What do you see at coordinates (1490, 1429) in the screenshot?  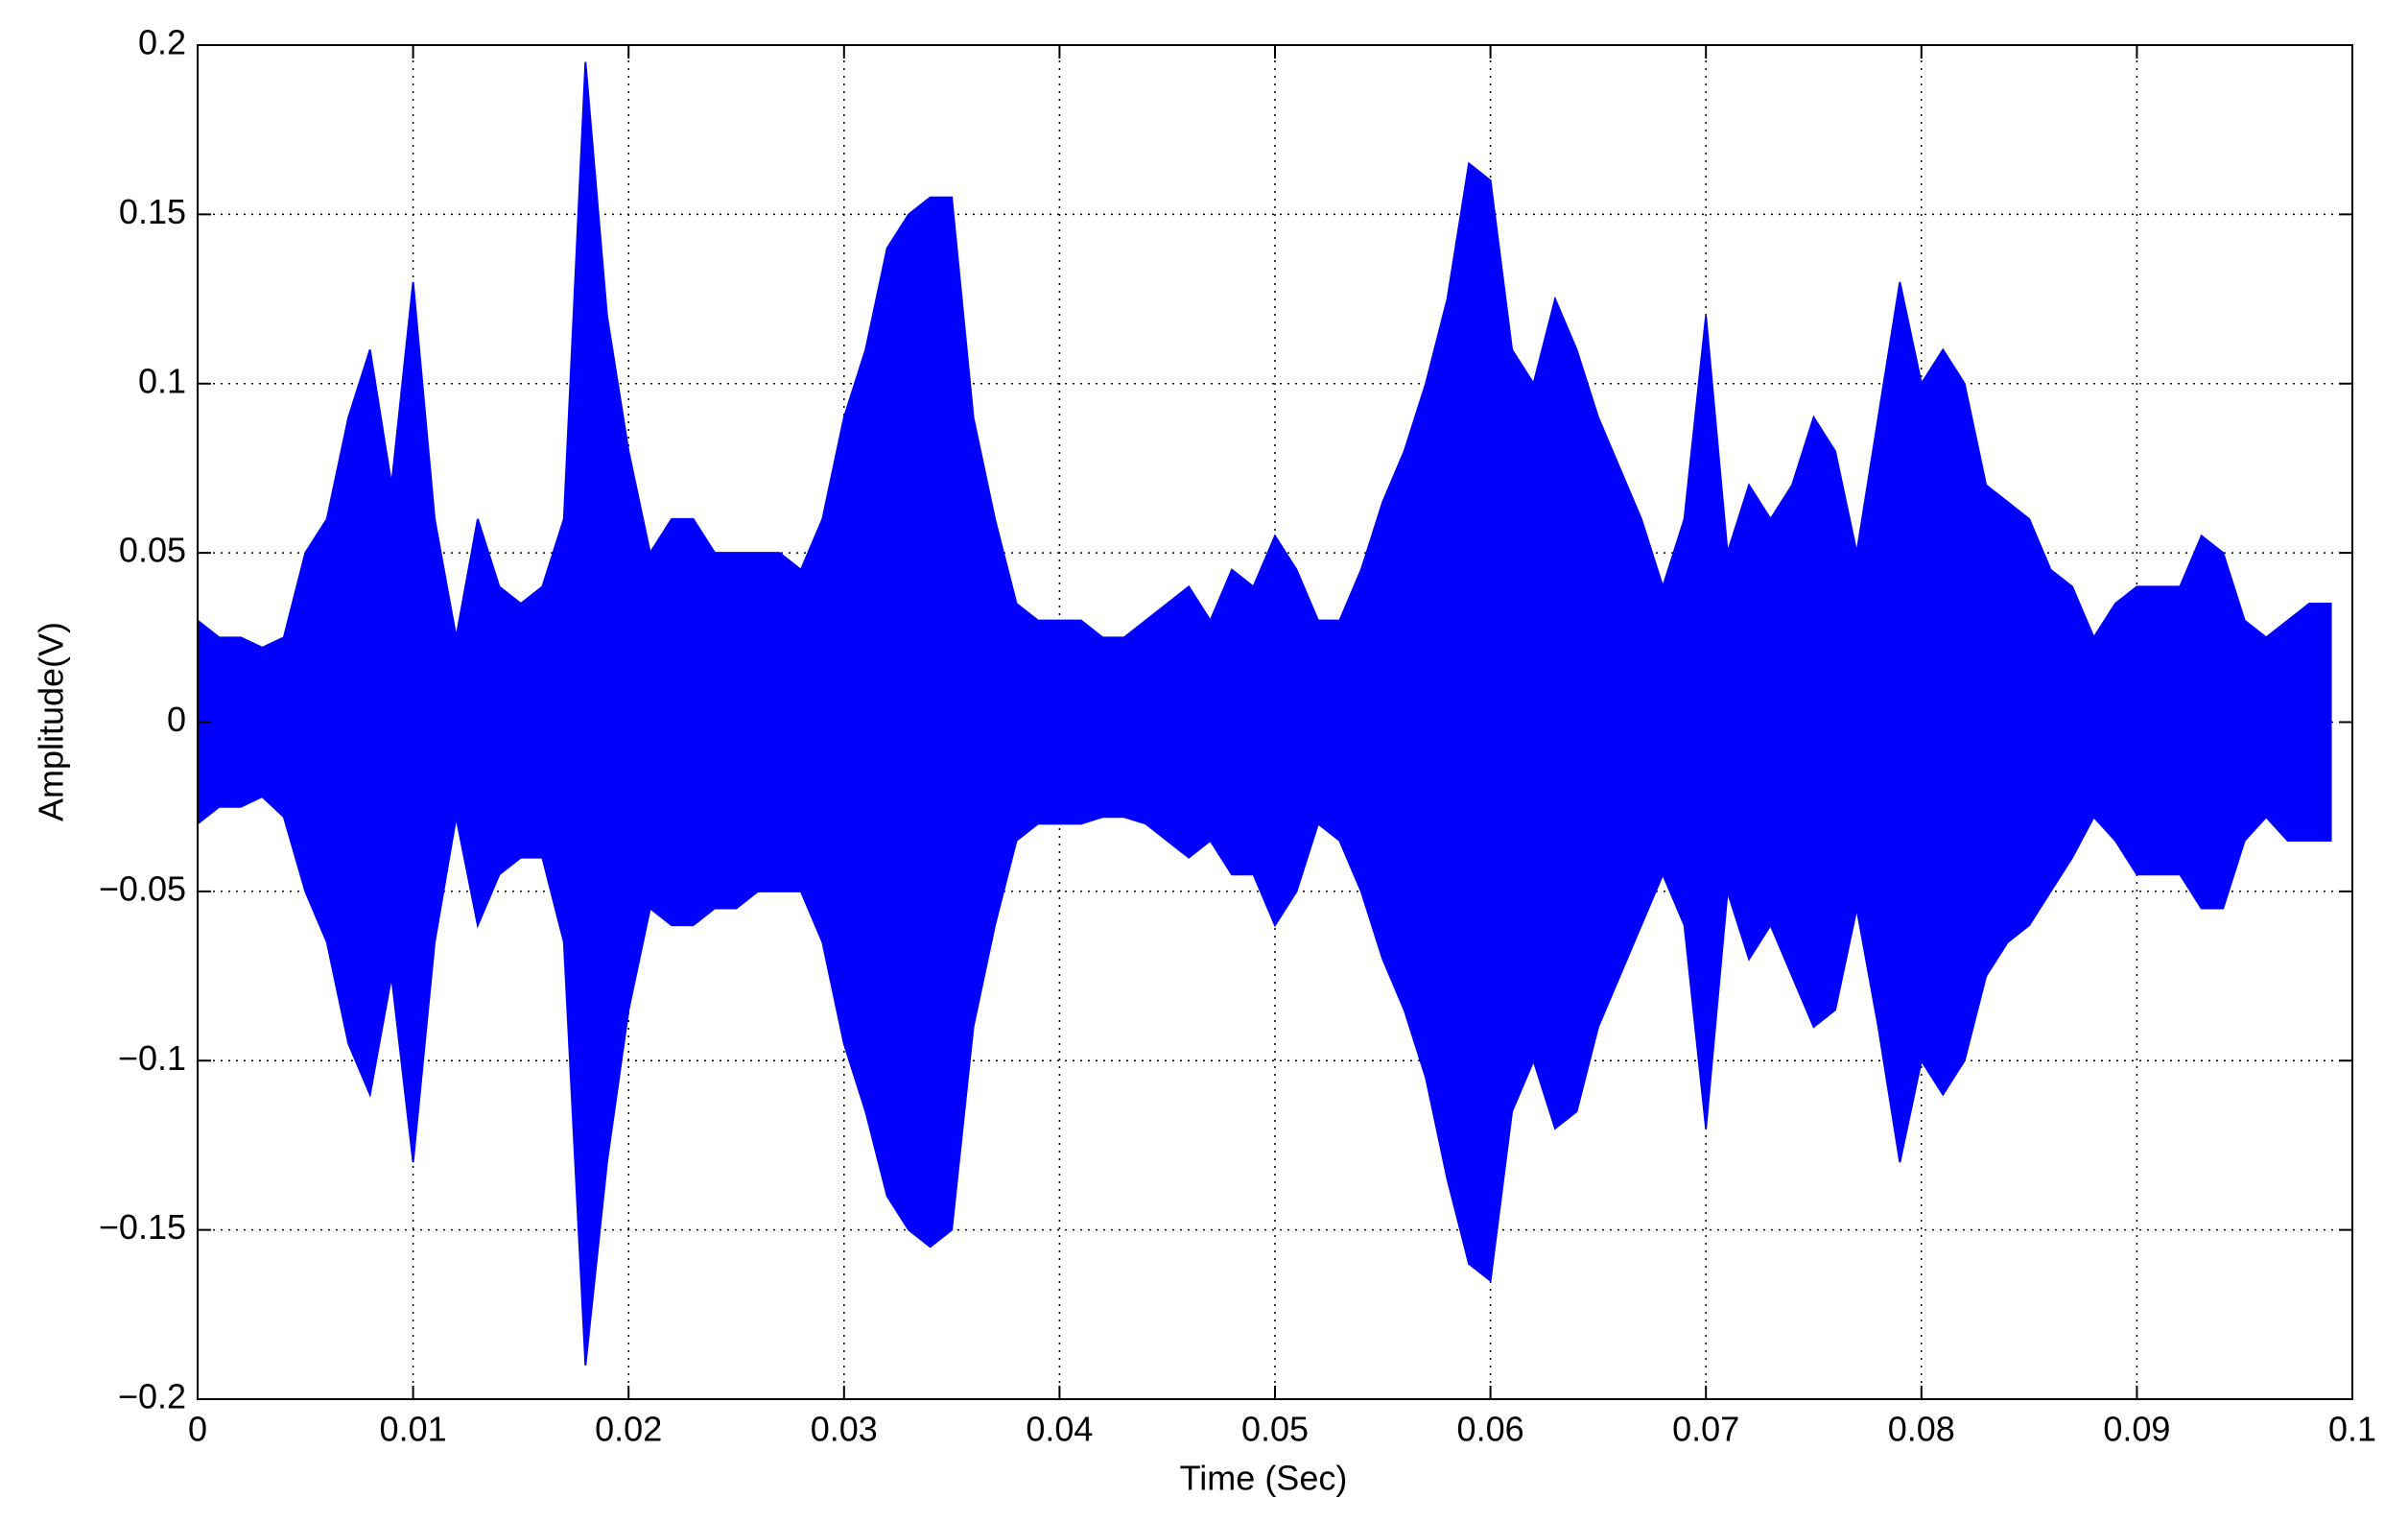 I see `x-tick-label: 0.06` at bounding box center [1490, 1429].